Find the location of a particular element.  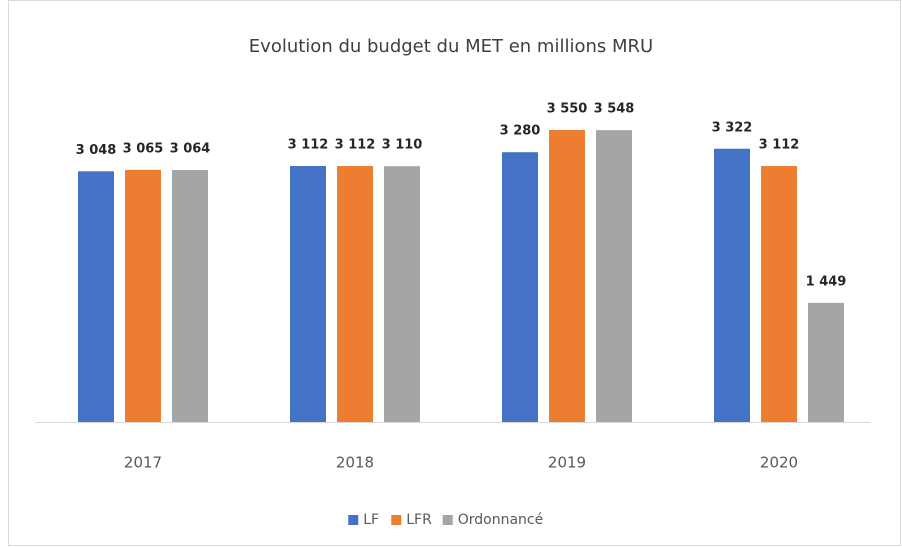

data-label: 3 048 is located at coordinates (96, 150).